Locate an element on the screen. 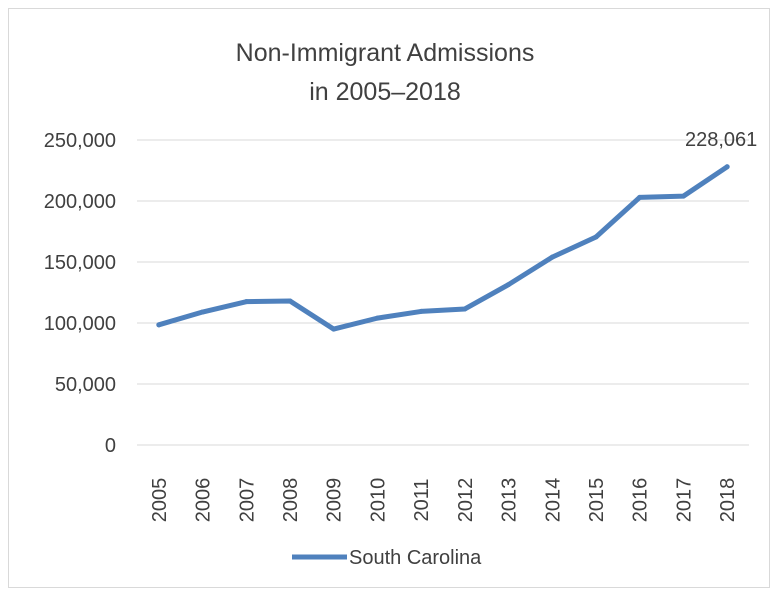  x-tick-label: 2011 is located at coordinates (422, 499).